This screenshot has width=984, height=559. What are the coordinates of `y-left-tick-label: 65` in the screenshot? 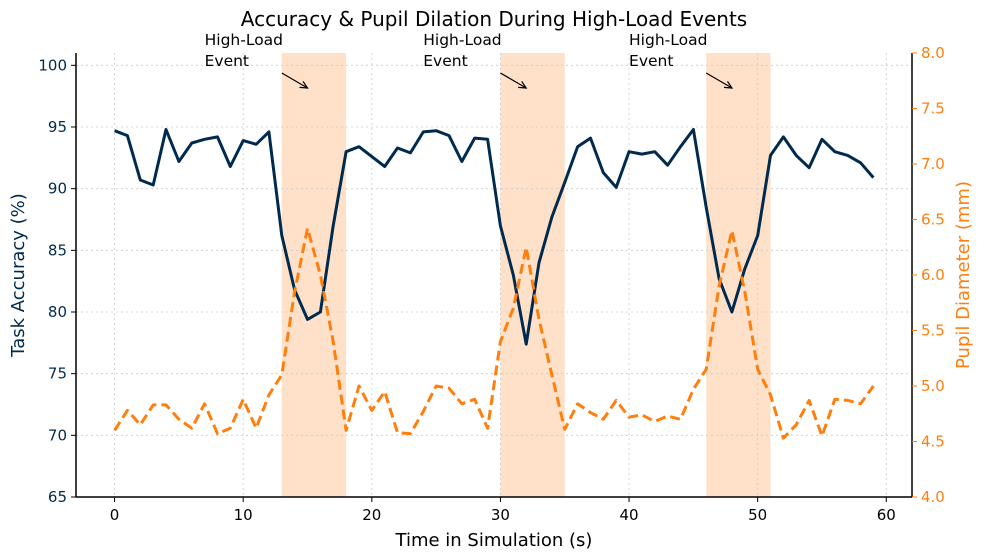 It's located at (57, 497).